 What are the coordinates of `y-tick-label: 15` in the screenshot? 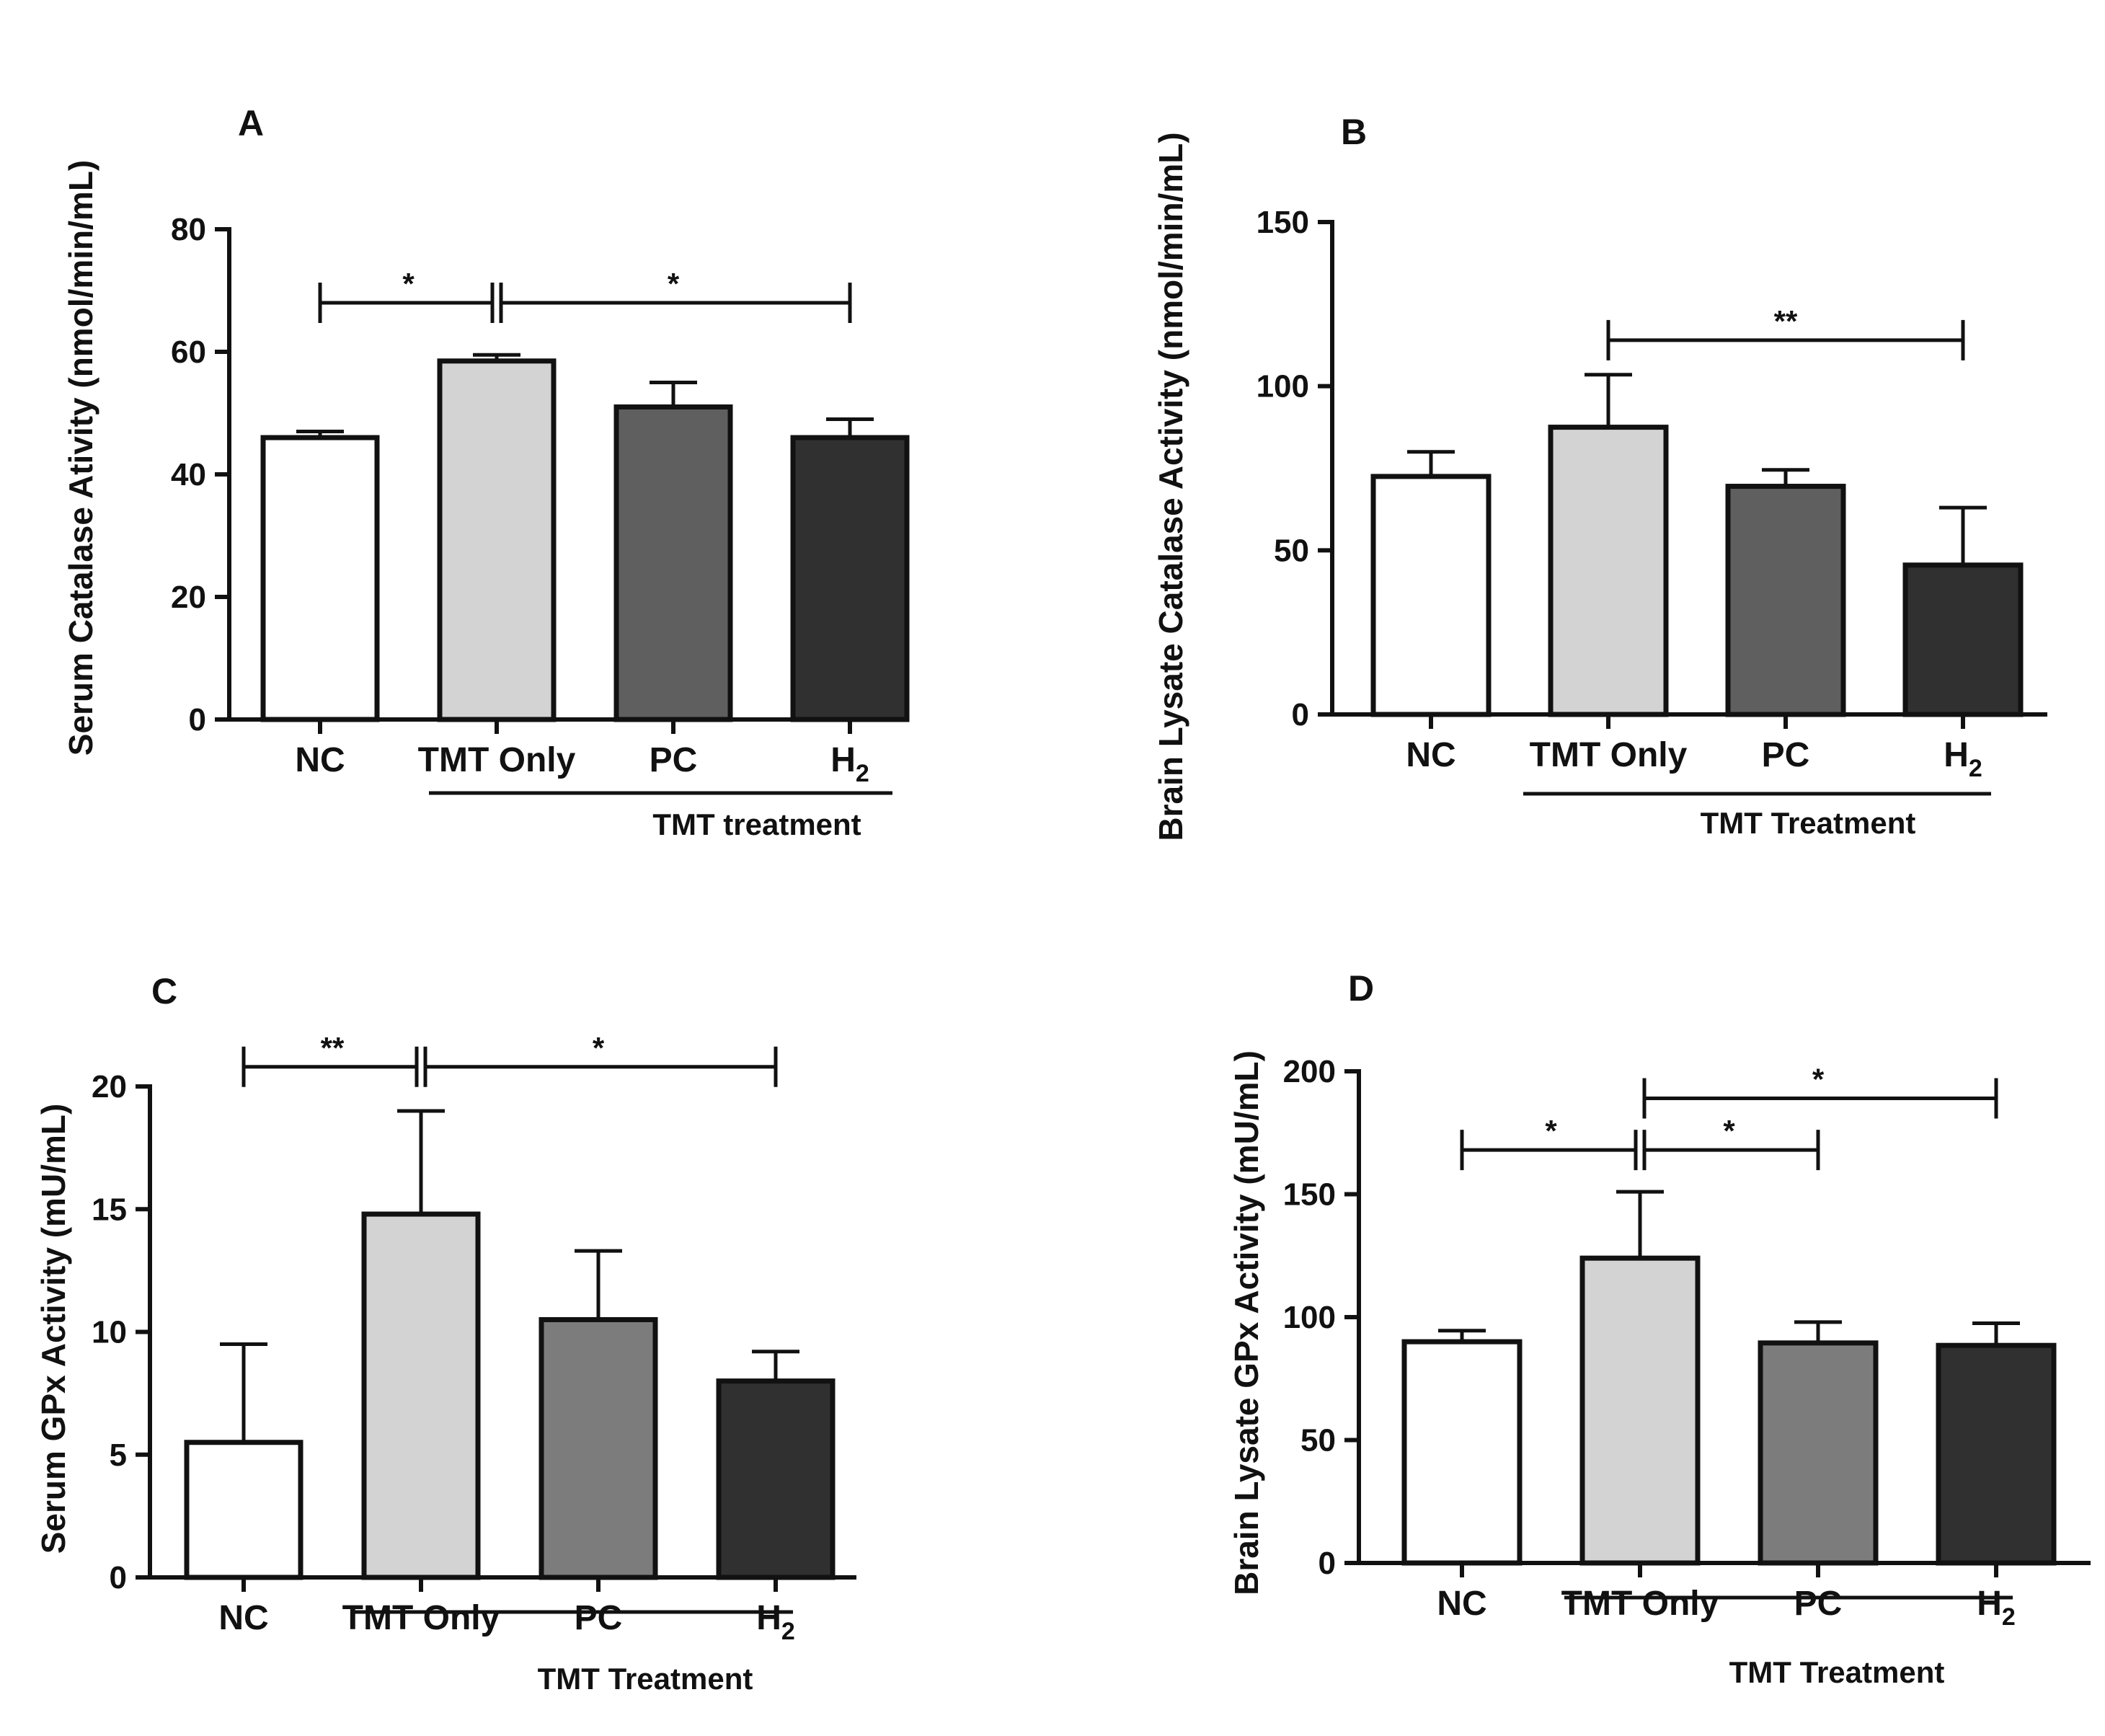 It's located at (110, 1209).